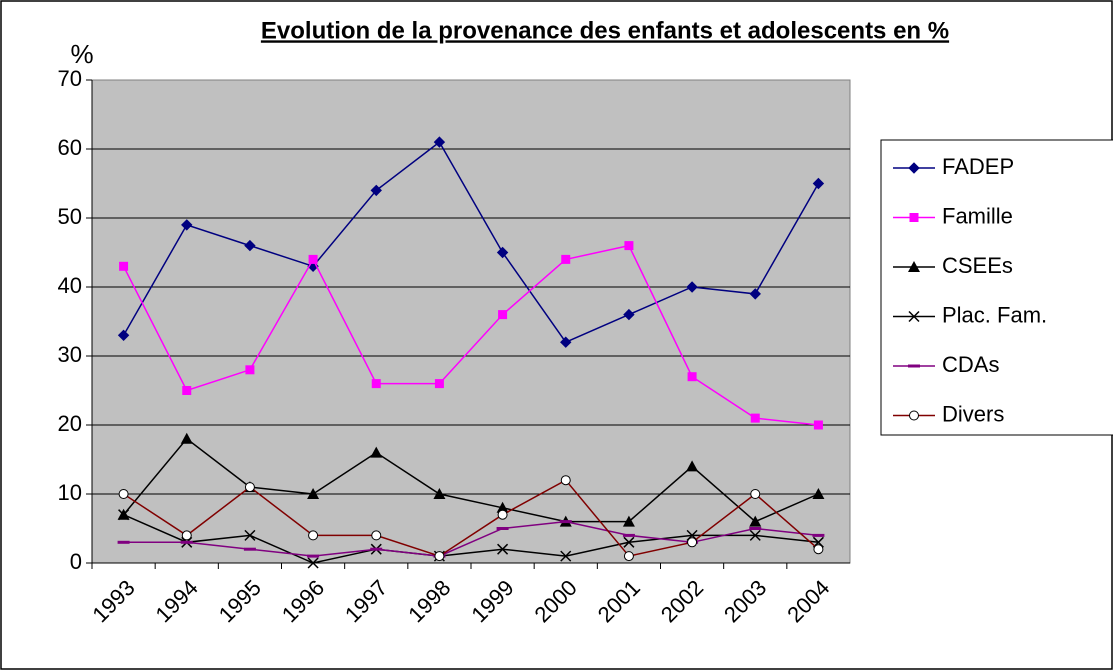  I want to click on y-tick-label: 50, so click(70, 216).